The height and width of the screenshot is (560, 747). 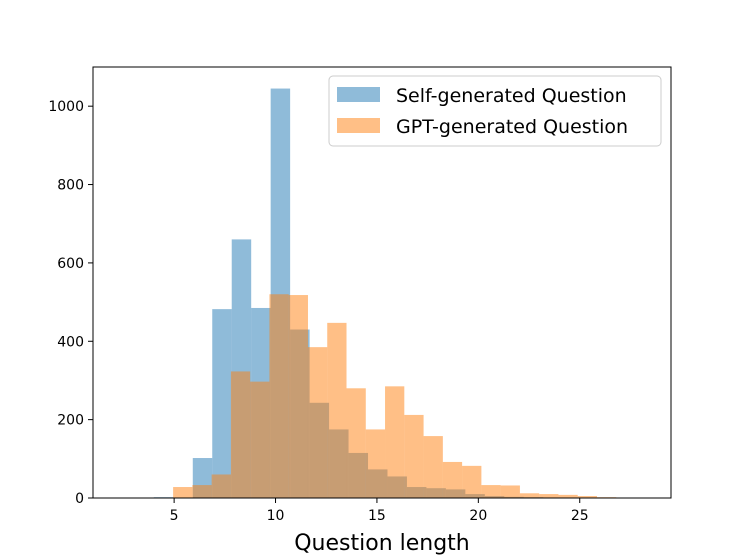 What do you see at coordinates (512, 127) in the screenshot?
I see `legend-label-gpt-generated: GPT-generated Question` at bounding box center [512, 127].